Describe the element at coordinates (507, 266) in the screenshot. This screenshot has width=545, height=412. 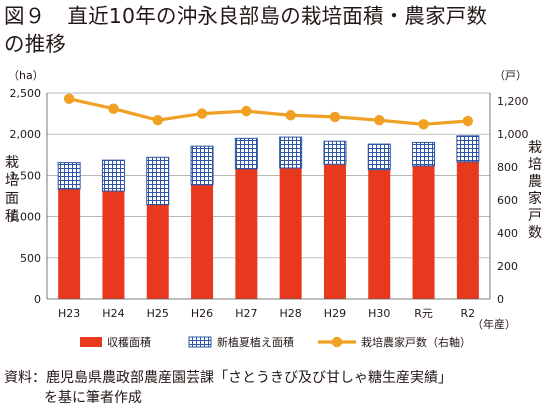
I see `right-tick-label: 200` at that location.